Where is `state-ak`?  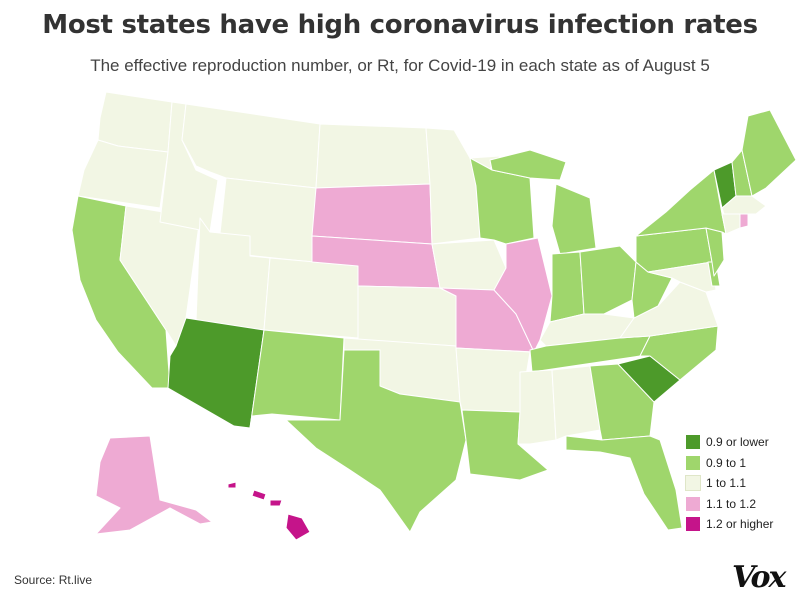
state-ak is located at coordinates (154, 485).